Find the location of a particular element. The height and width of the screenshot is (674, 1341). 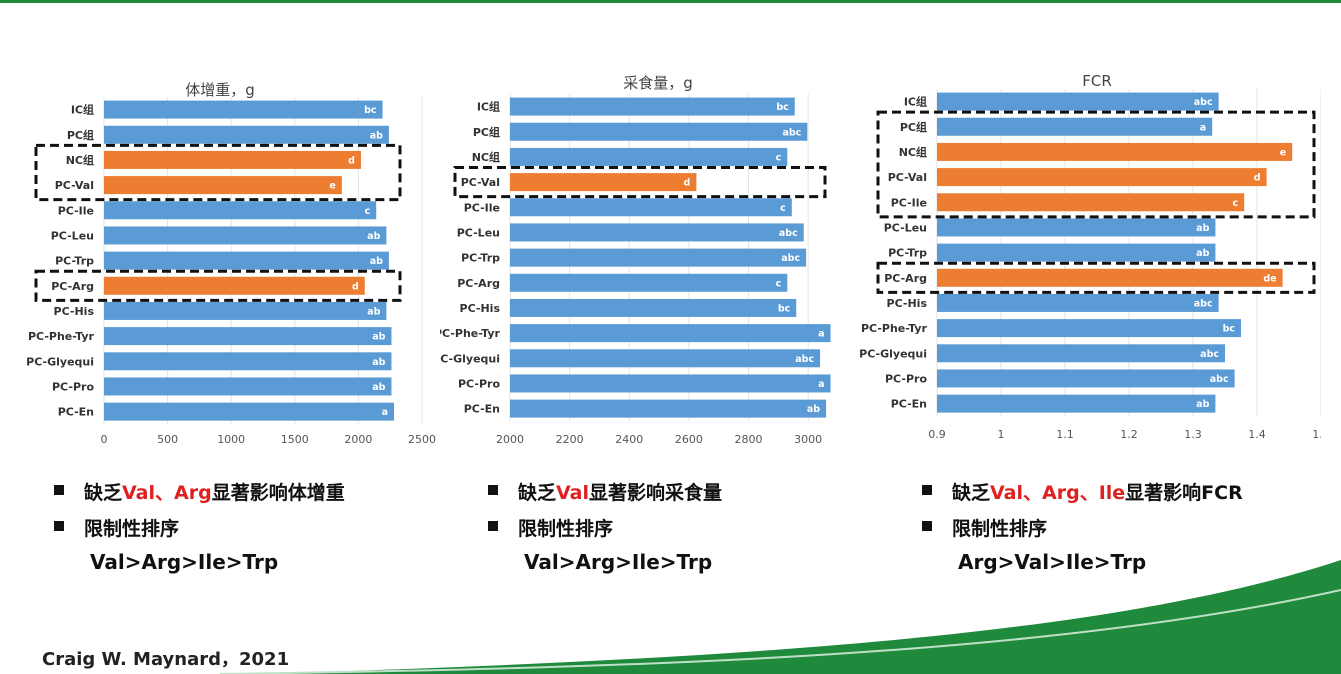

bullet-ranking-heading: 限制性排序 is located at coordinates (254, 528).